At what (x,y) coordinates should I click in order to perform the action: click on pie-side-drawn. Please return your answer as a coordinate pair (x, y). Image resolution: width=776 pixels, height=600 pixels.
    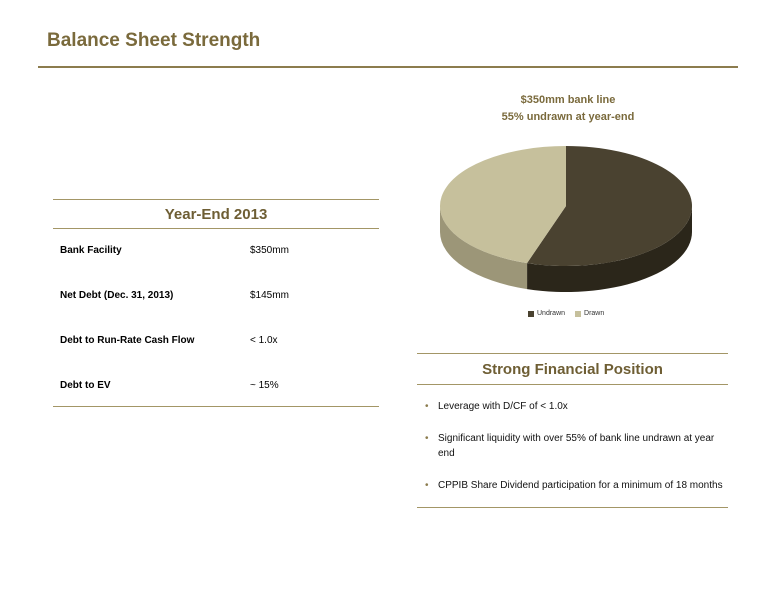
    Looking at the image, I should click on (484, 248).